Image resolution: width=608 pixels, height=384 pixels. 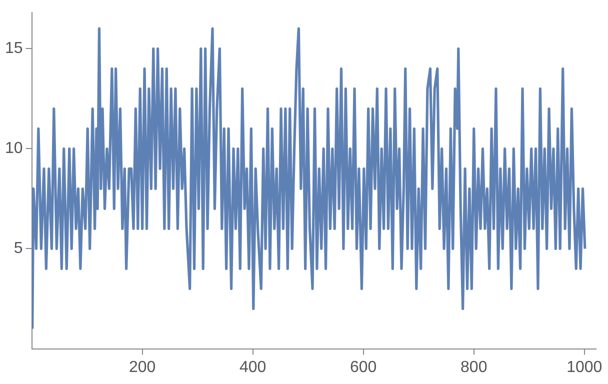 What do you see at coordinates (18, 249) in the screenshot?
I see `y-tick-label: 5` at bounding box center [18, 249].